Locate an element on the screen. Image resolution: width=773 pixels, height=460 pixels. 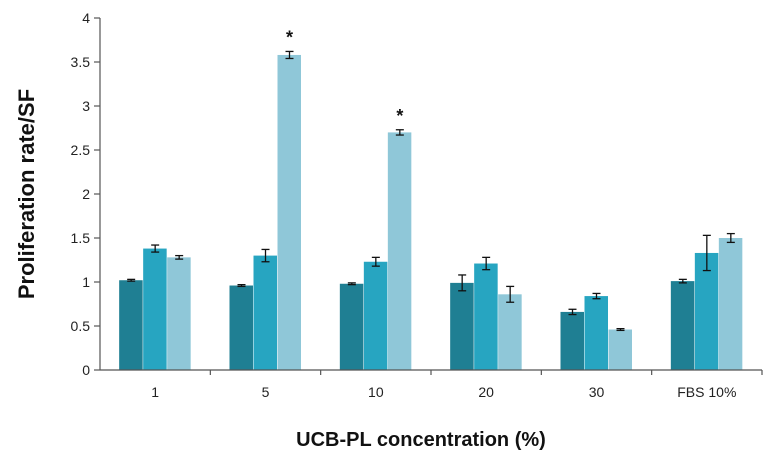
y-tick-label: 0.5 is located at coordinates (81, 326).